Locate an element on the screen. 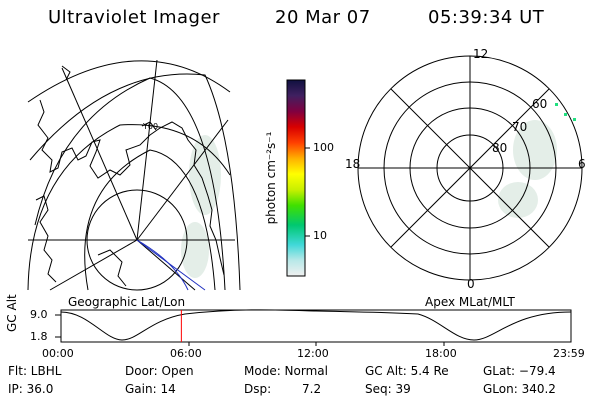  mlat-label-70: 70 is located at coordinates (520, 127).